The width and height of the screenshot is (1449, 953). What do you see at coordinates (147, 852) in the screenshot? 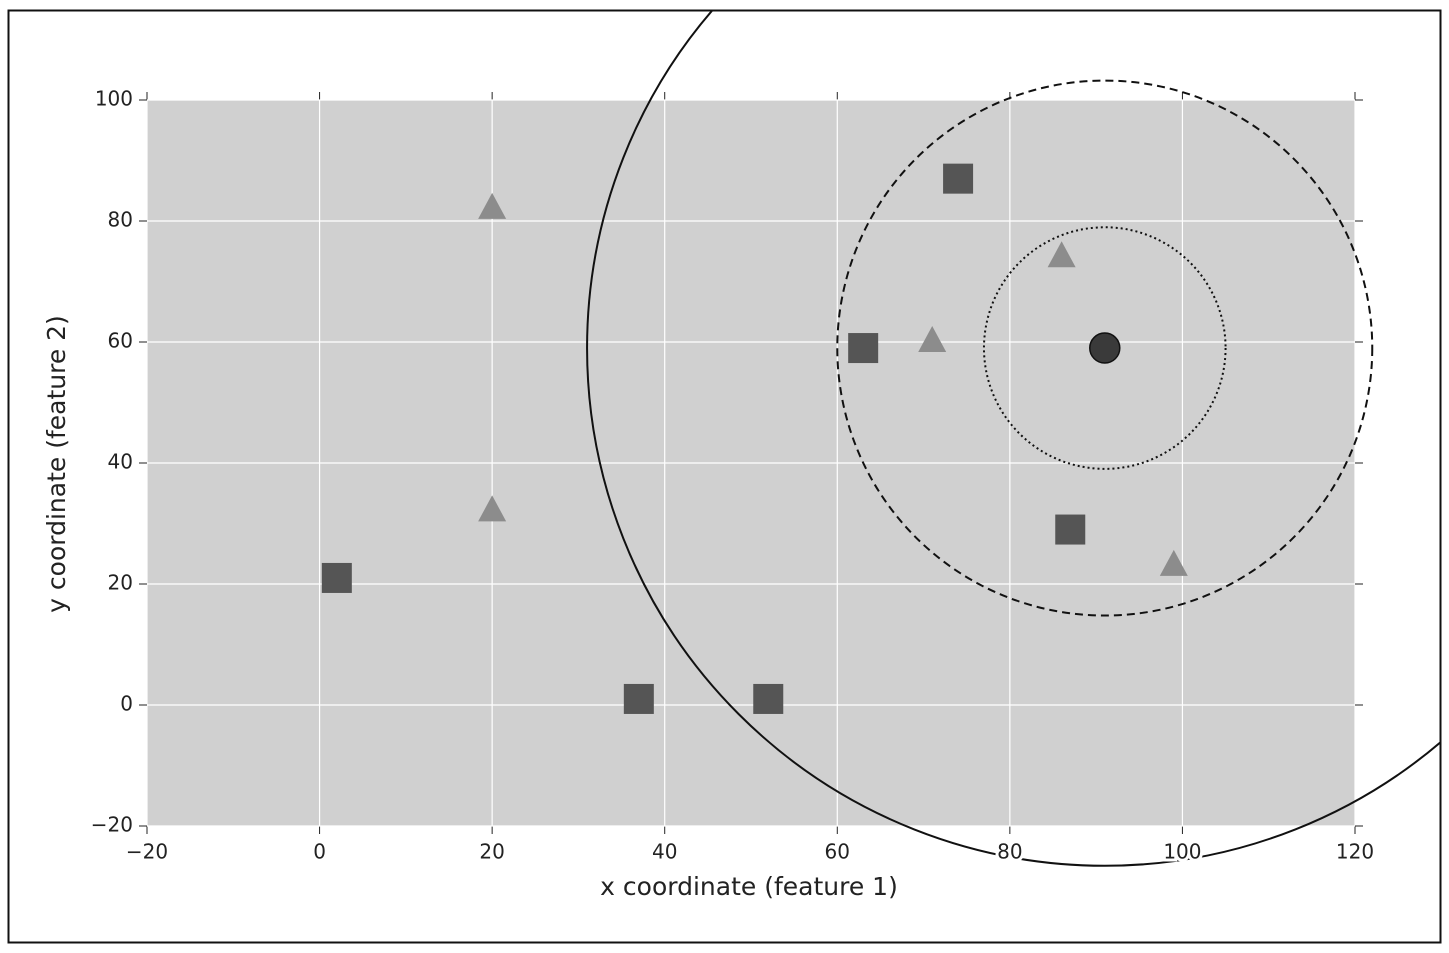
I see `x-tick-label: −20` at bounding box center [147, 852].